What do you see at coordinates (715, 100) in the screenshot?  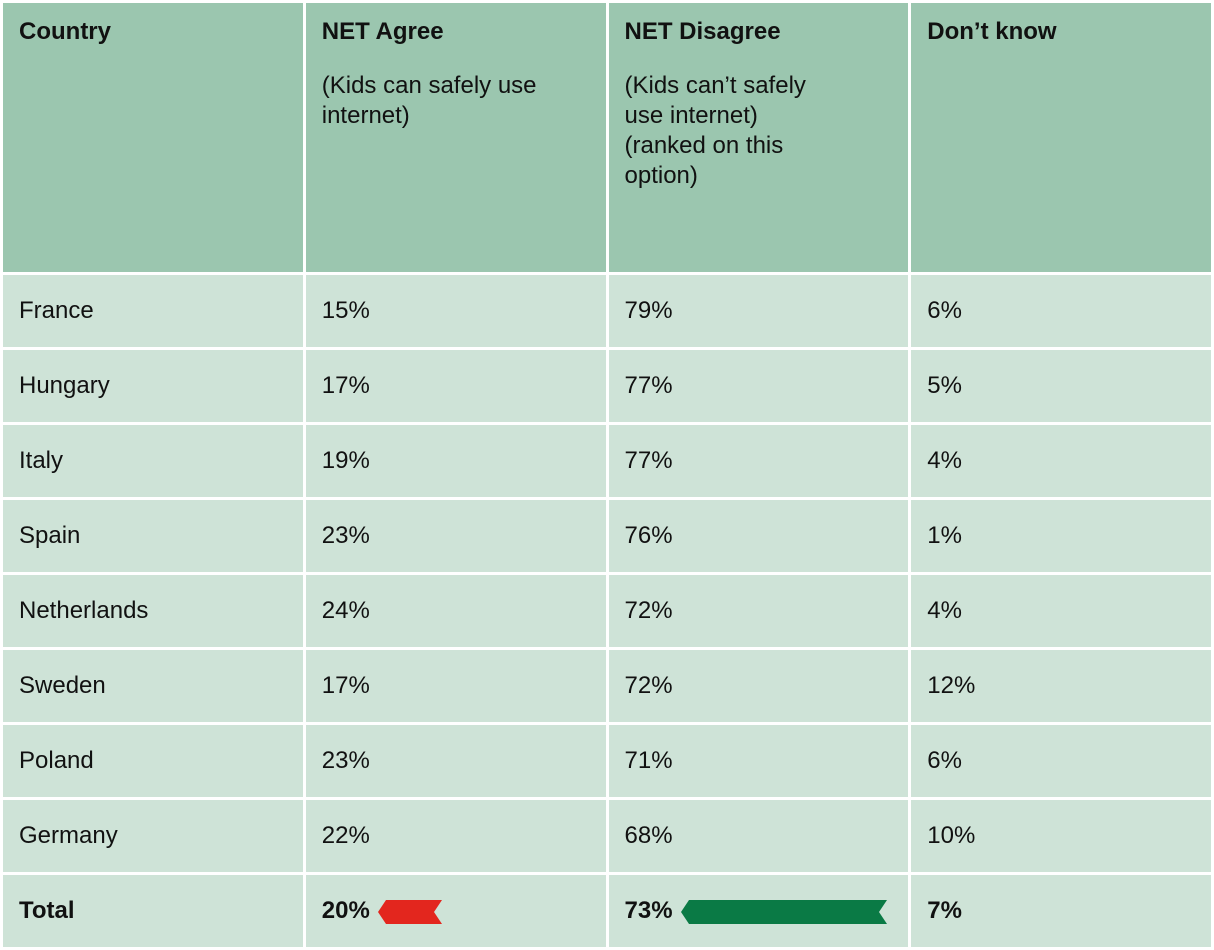 I see `header-note: (Kids can’t safely use internet)` at bounding box center [715, 100].